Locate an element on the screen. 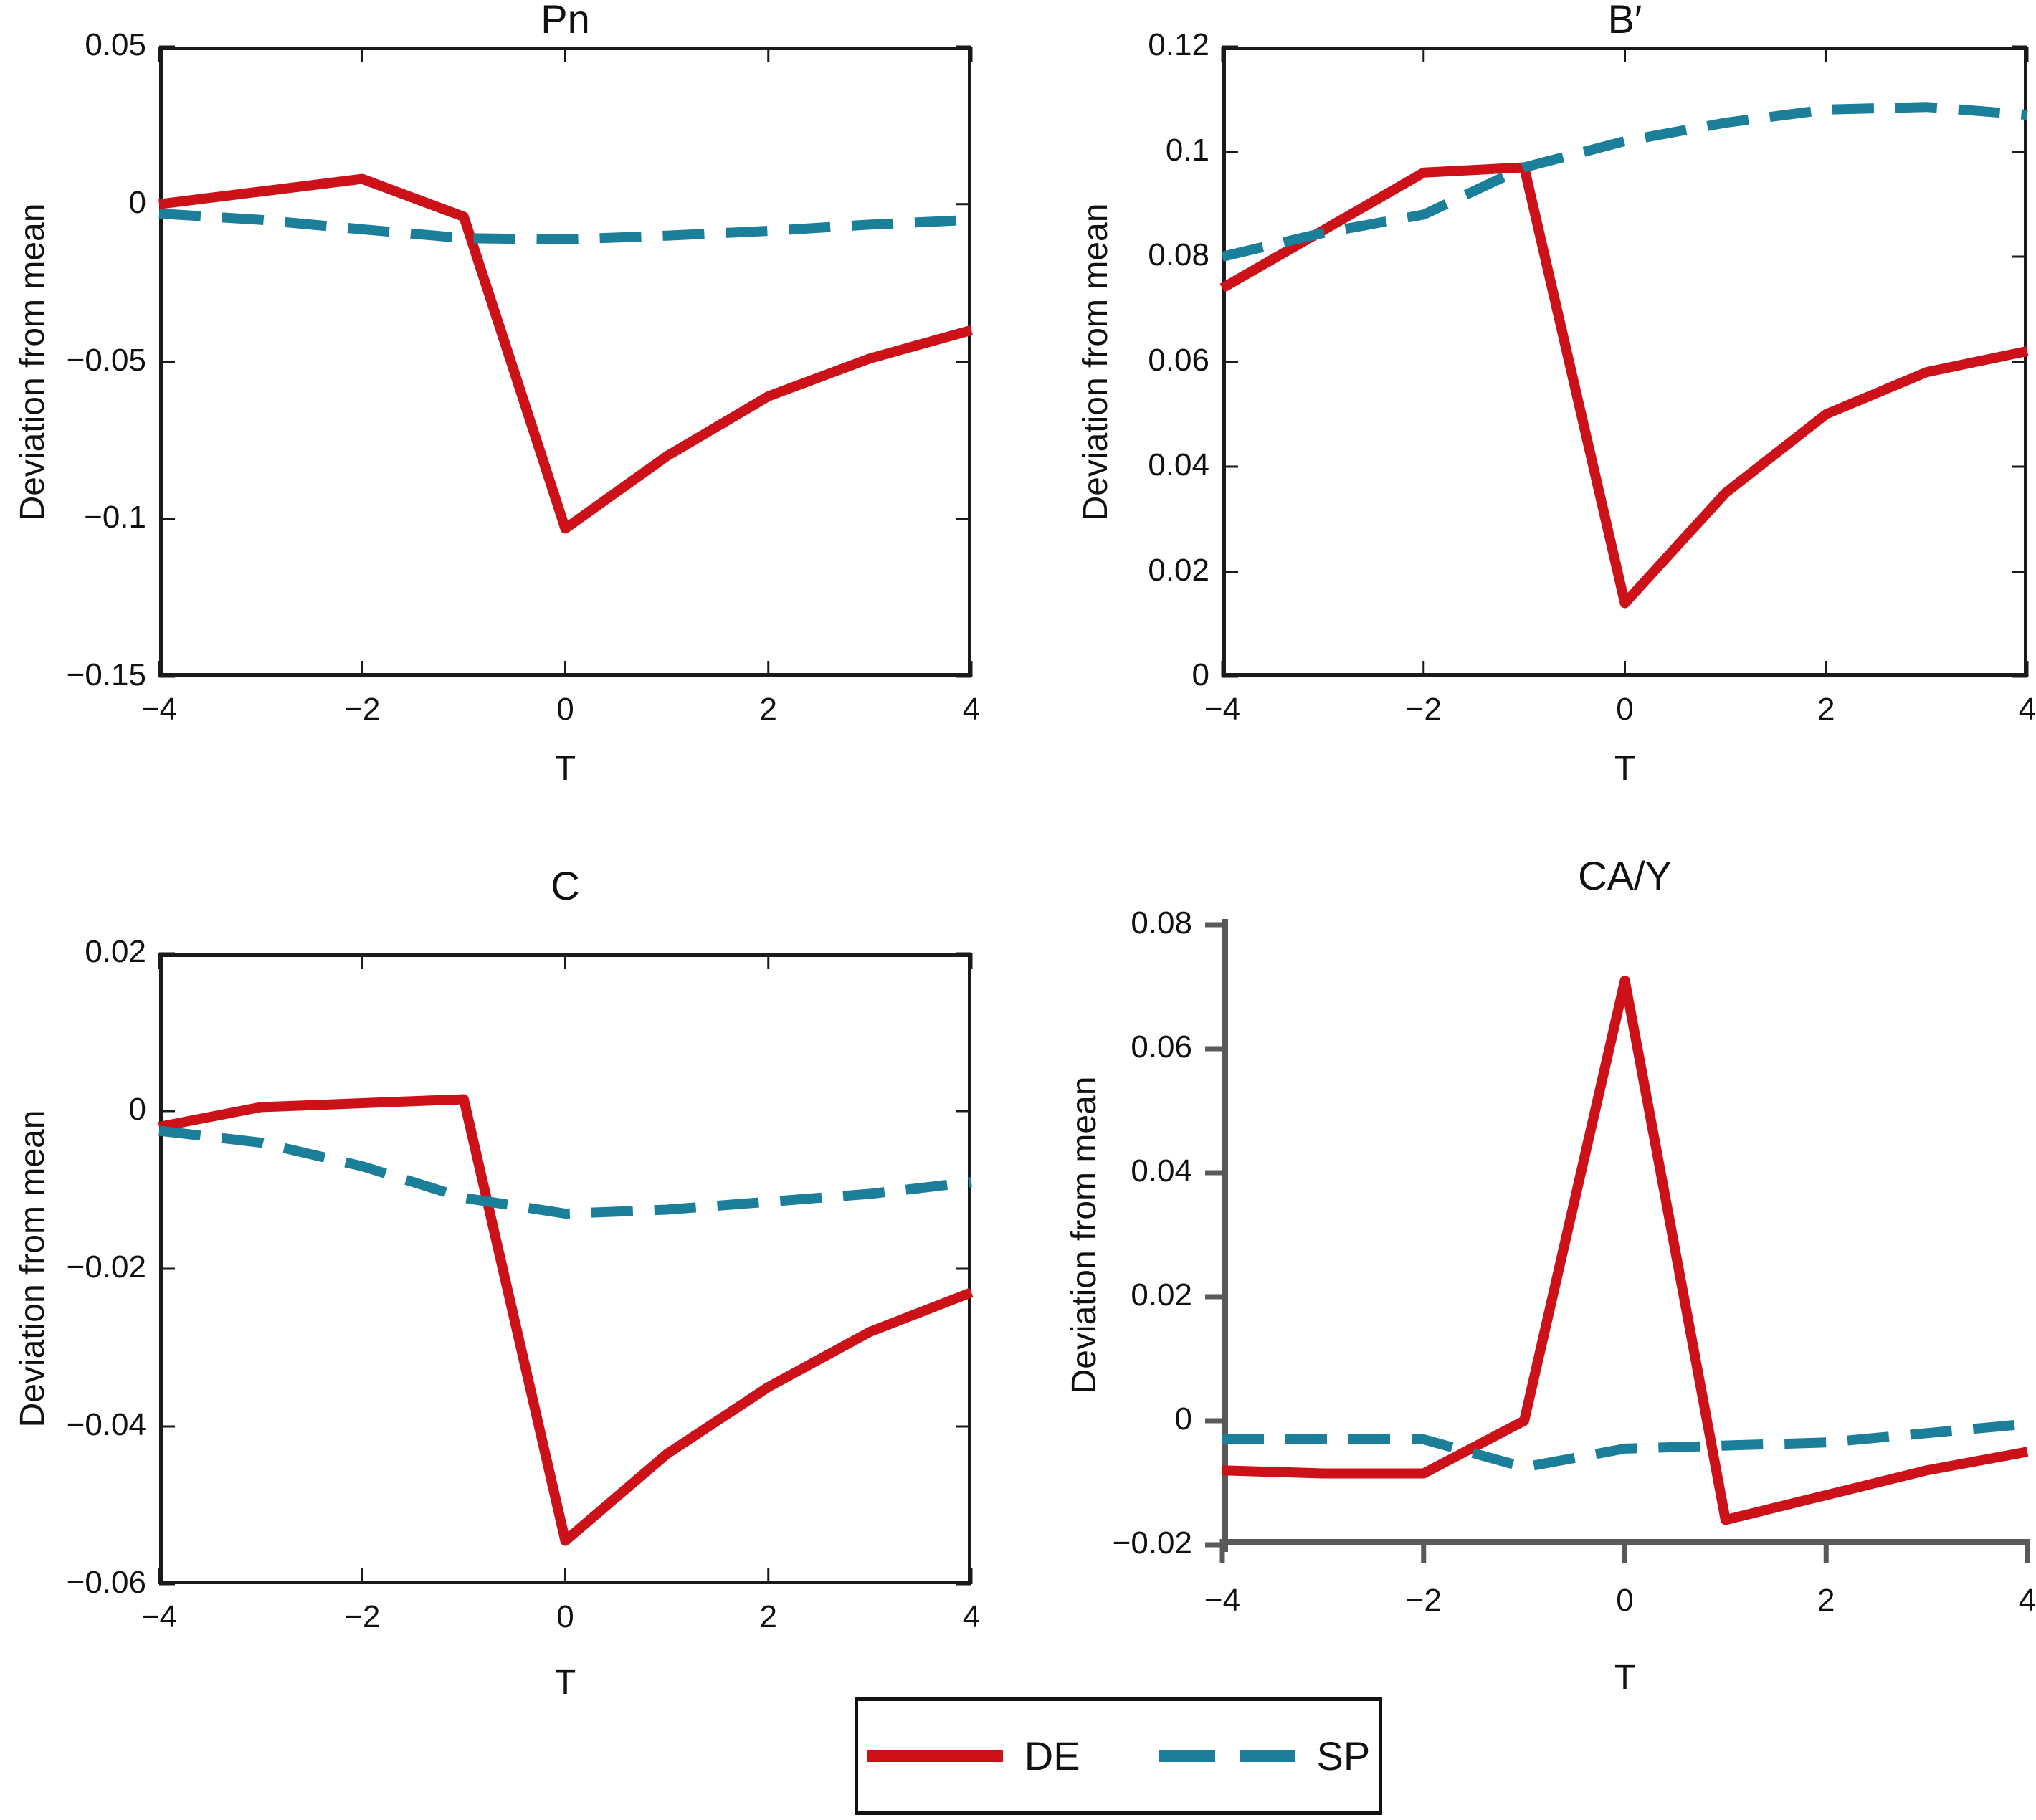 This screenshot has width=2036, height=1820. legend-label-sp: SP is located at coordinates (1344, 1755).